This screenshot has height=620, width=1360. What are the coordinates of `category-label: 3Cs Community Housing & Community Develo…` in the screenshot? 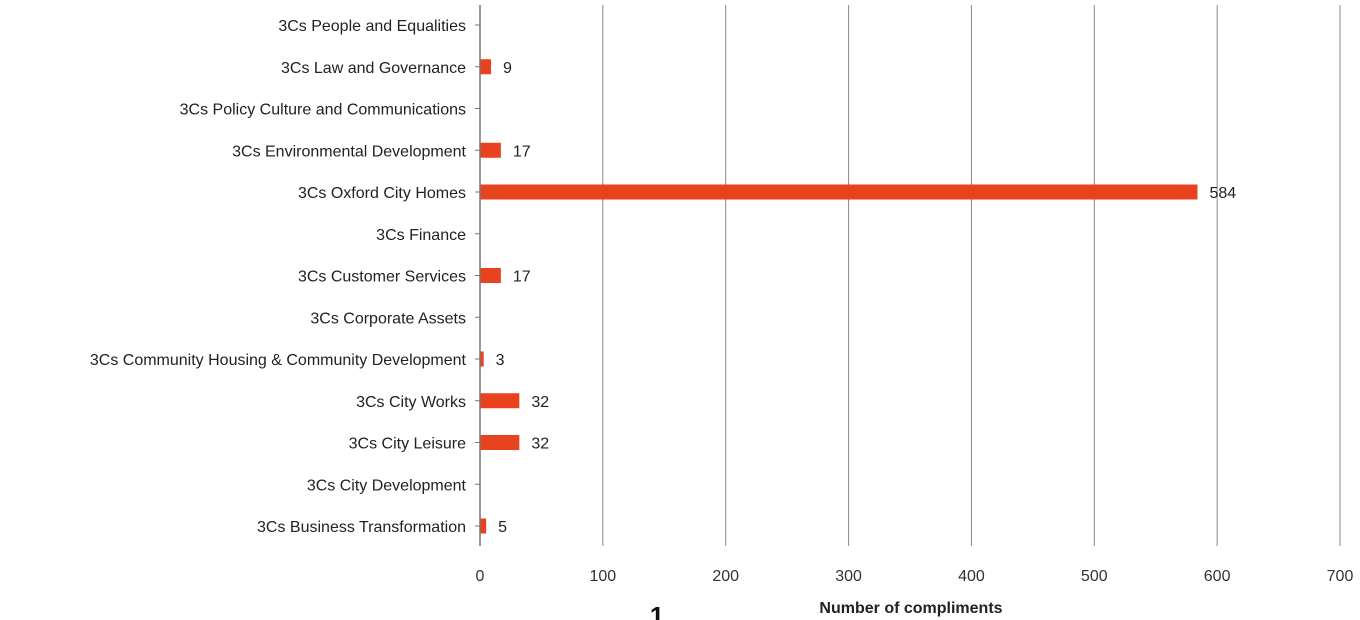 It's located at (278, 360).